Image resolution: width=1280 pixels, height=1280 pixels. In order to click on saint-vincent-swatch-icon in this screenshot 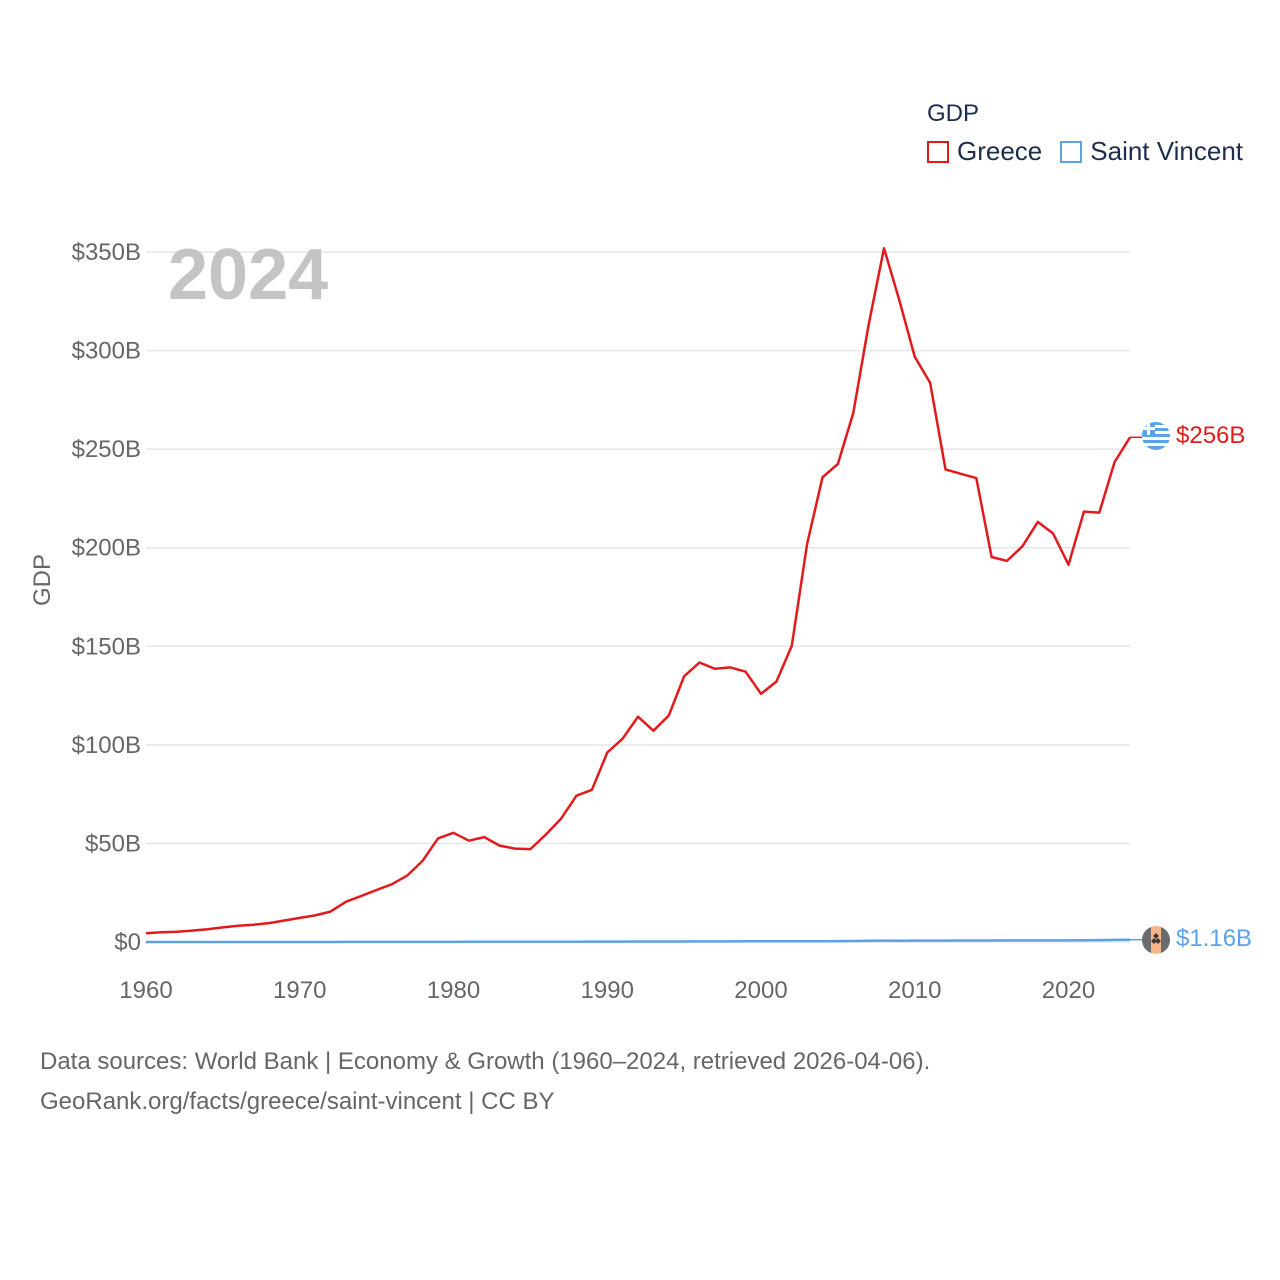, I will do `click(1071, 151)`.